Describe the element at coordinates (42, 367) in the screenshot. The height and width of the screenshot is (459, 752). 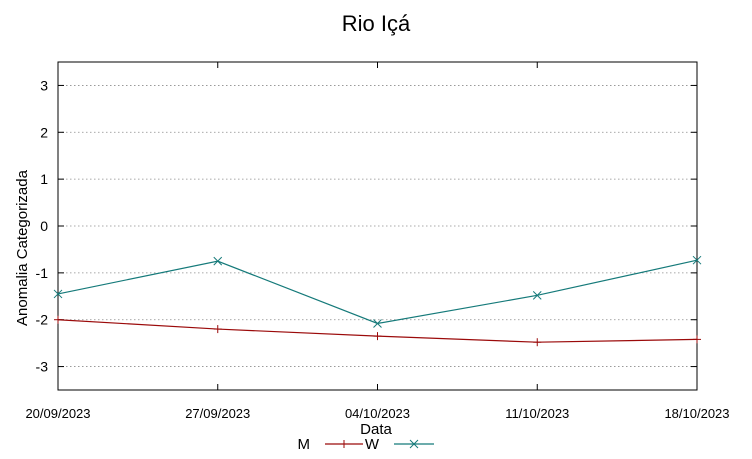
I see `y-tick-label: -3` at that location.